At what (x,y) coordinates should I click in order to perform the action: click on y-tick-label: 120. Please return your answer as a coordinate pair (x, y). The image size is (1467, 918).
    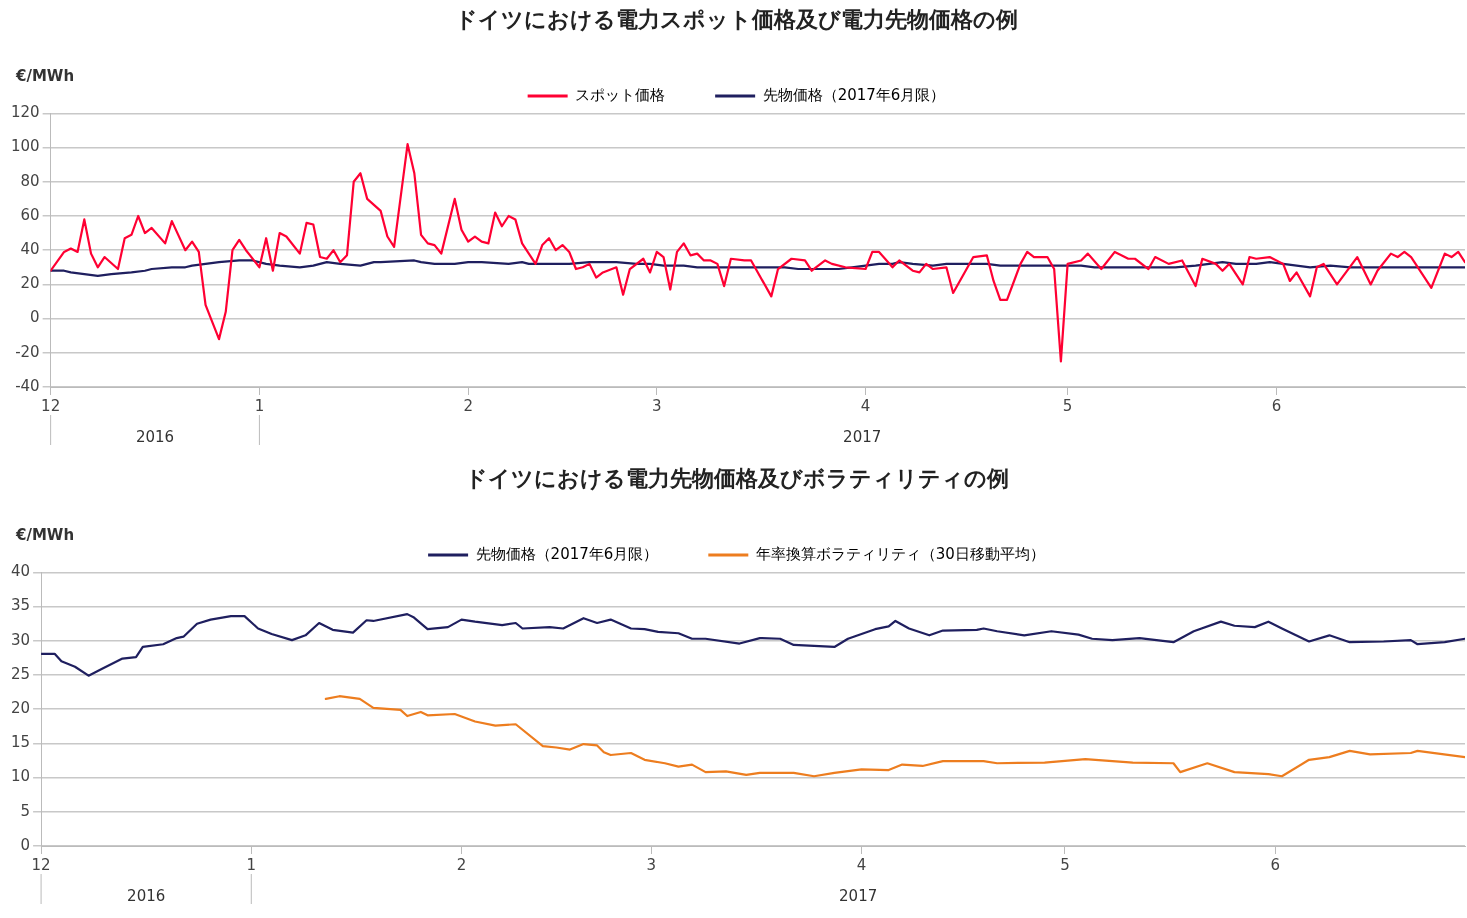
    Looking at the image, I should click on (25, 112).